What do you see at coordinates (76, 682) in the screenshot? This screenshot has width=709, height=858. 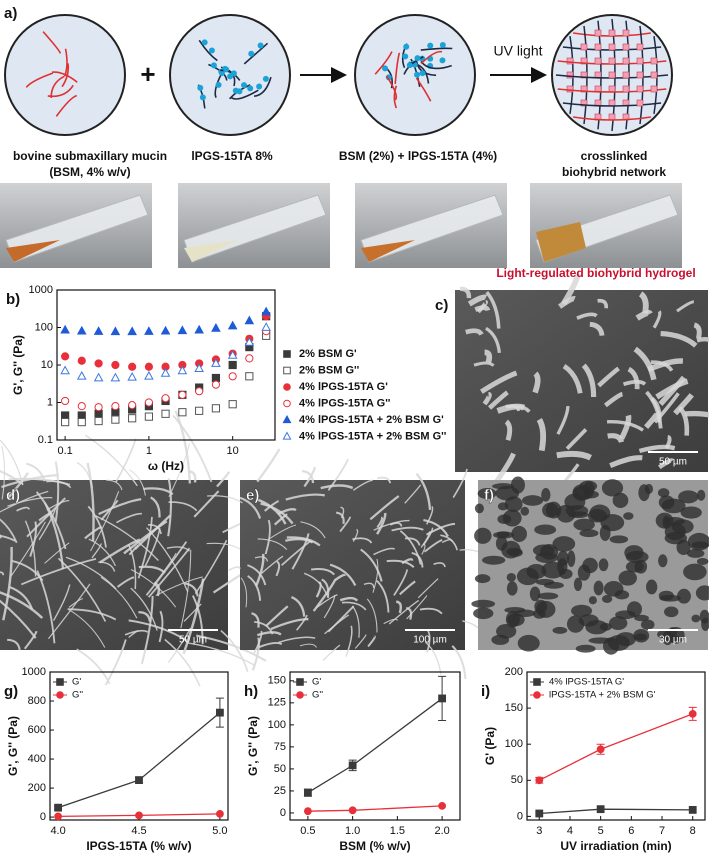 I see `legend-label: G'` at bounding box center [76, 682].